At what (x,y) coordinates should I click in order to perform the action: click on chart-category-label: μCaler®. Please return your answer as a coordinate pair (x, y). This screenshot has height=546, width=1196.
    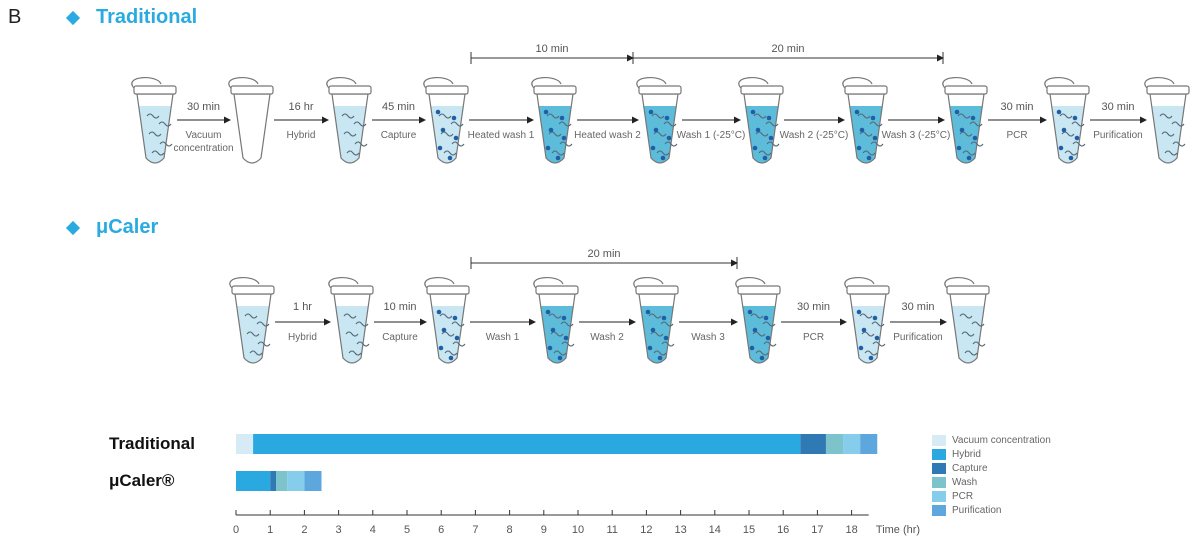
    Looking at the image, I should click on (142, 480).